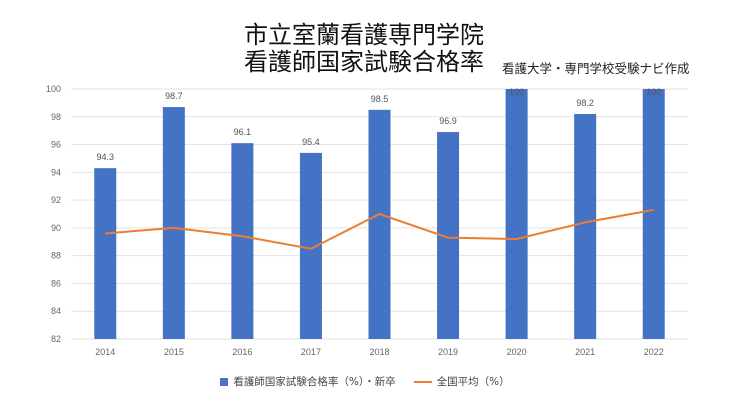 This screenshot has height=411, width=730. Describe the element at coordinates (56, 339) in the screenshot. I see `y-tick-label: 82` at that location.